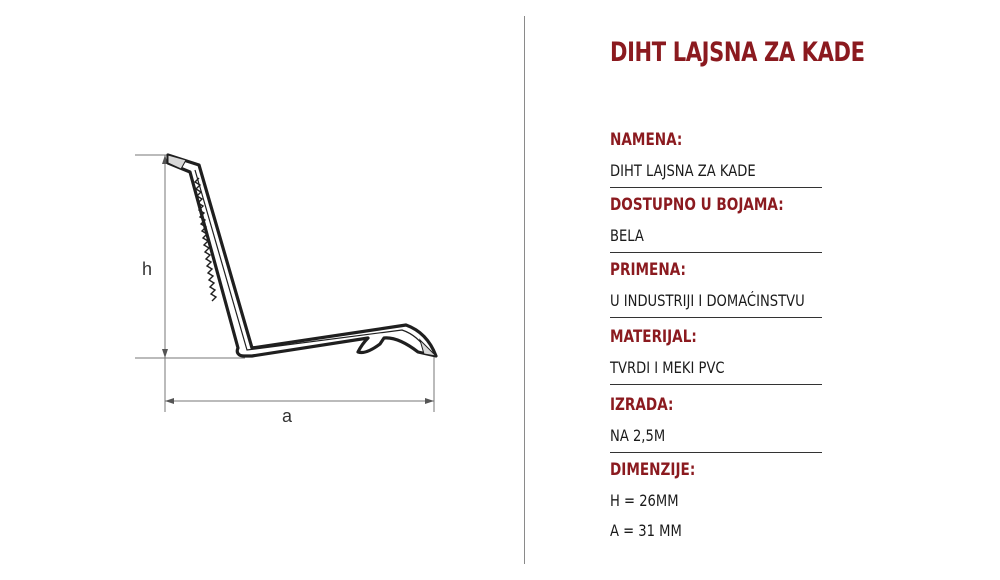 This screenshot has width=1000, height=580. Describe the element at coordinates (716, 500) in the screenshot. I see `spec-dimenzije: DIMENZIJE: H = 26MM A = 31 MM` at that location.